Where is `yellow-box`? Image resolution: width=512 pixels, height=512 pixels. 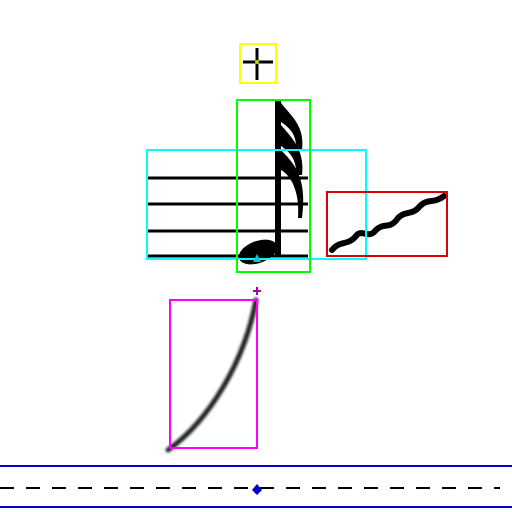 yellow-box is located at coordinates (258, 63).